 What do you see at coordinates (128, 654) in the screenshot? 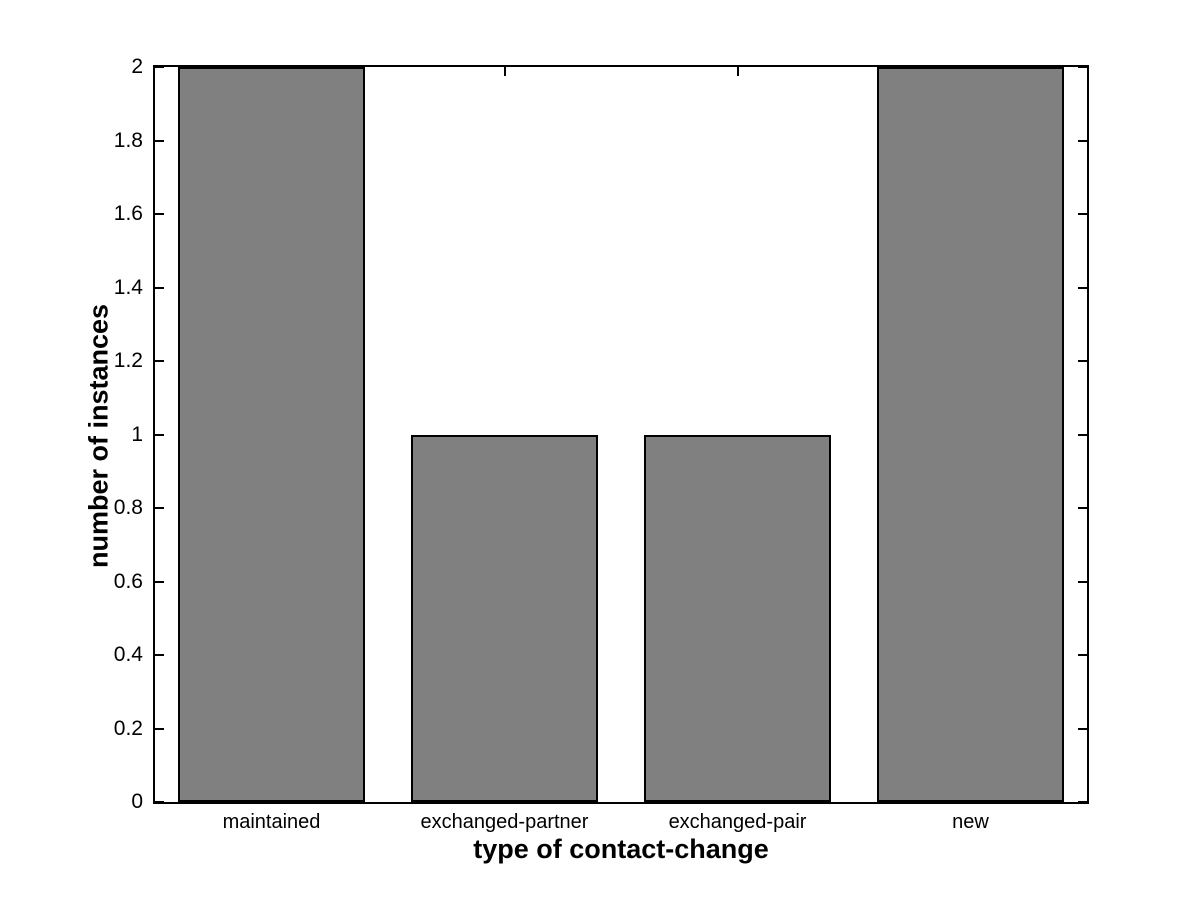
I see `y-tick-label: 0.4` at bounding box center [128, 654].